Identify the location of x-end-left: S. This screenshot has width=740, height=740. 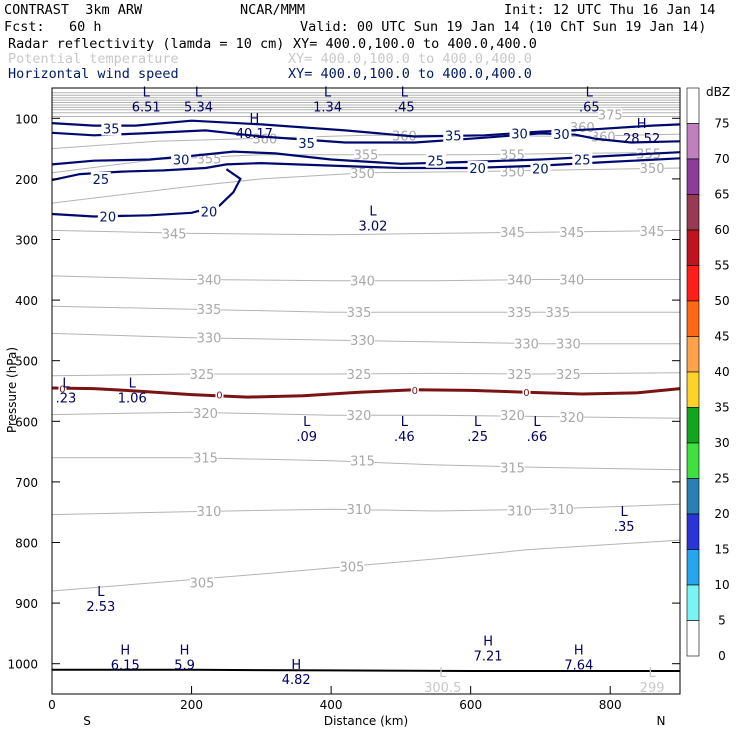
(87, 721).